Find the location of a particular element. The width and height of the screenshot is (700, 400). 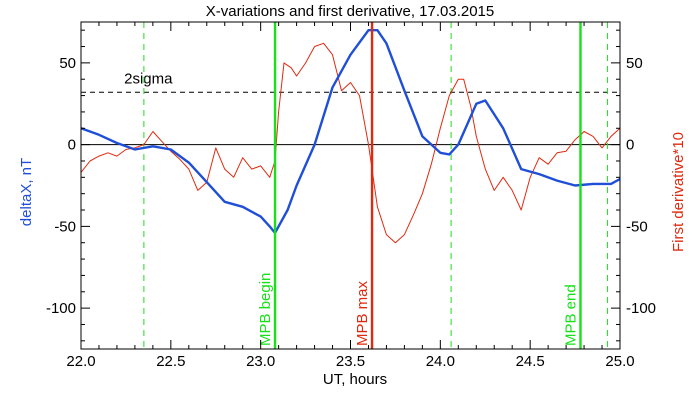

y-axis-right-label: First derivative*10 is located at coordinates (678, 192).